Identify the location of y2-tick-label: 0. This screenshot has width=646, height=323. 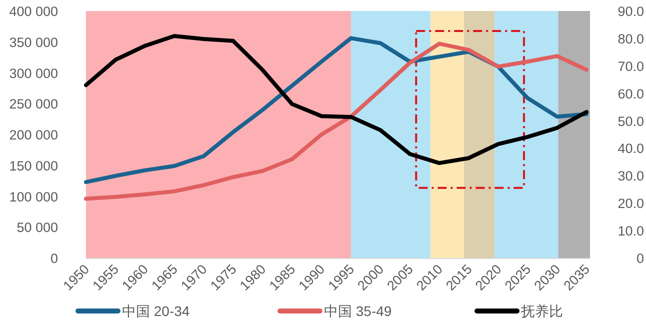
(640, 258).